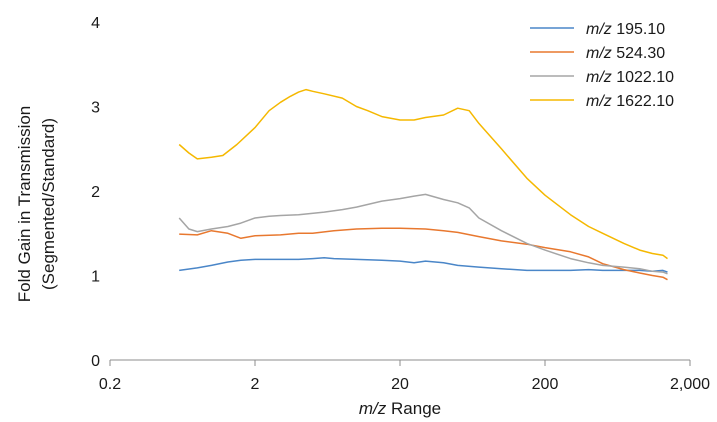 The image size is (717, 422). I want to click on x-axis-title-rest: Range, so click(413, 408).